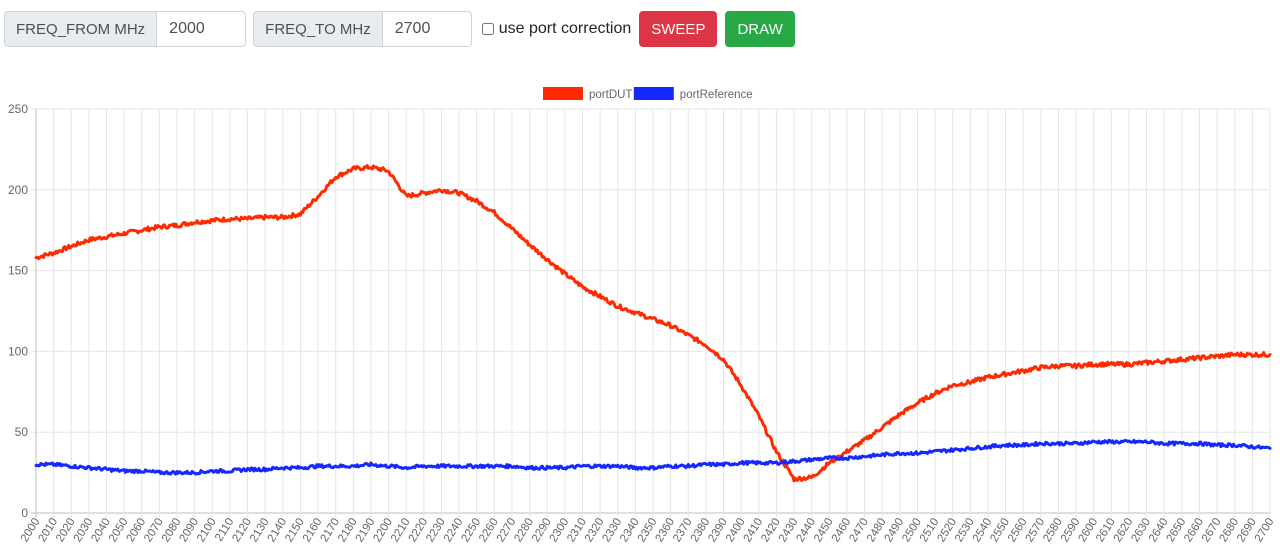  I want to click on freq-from-group: FREQ_FROM MHz, so click(125, 29).